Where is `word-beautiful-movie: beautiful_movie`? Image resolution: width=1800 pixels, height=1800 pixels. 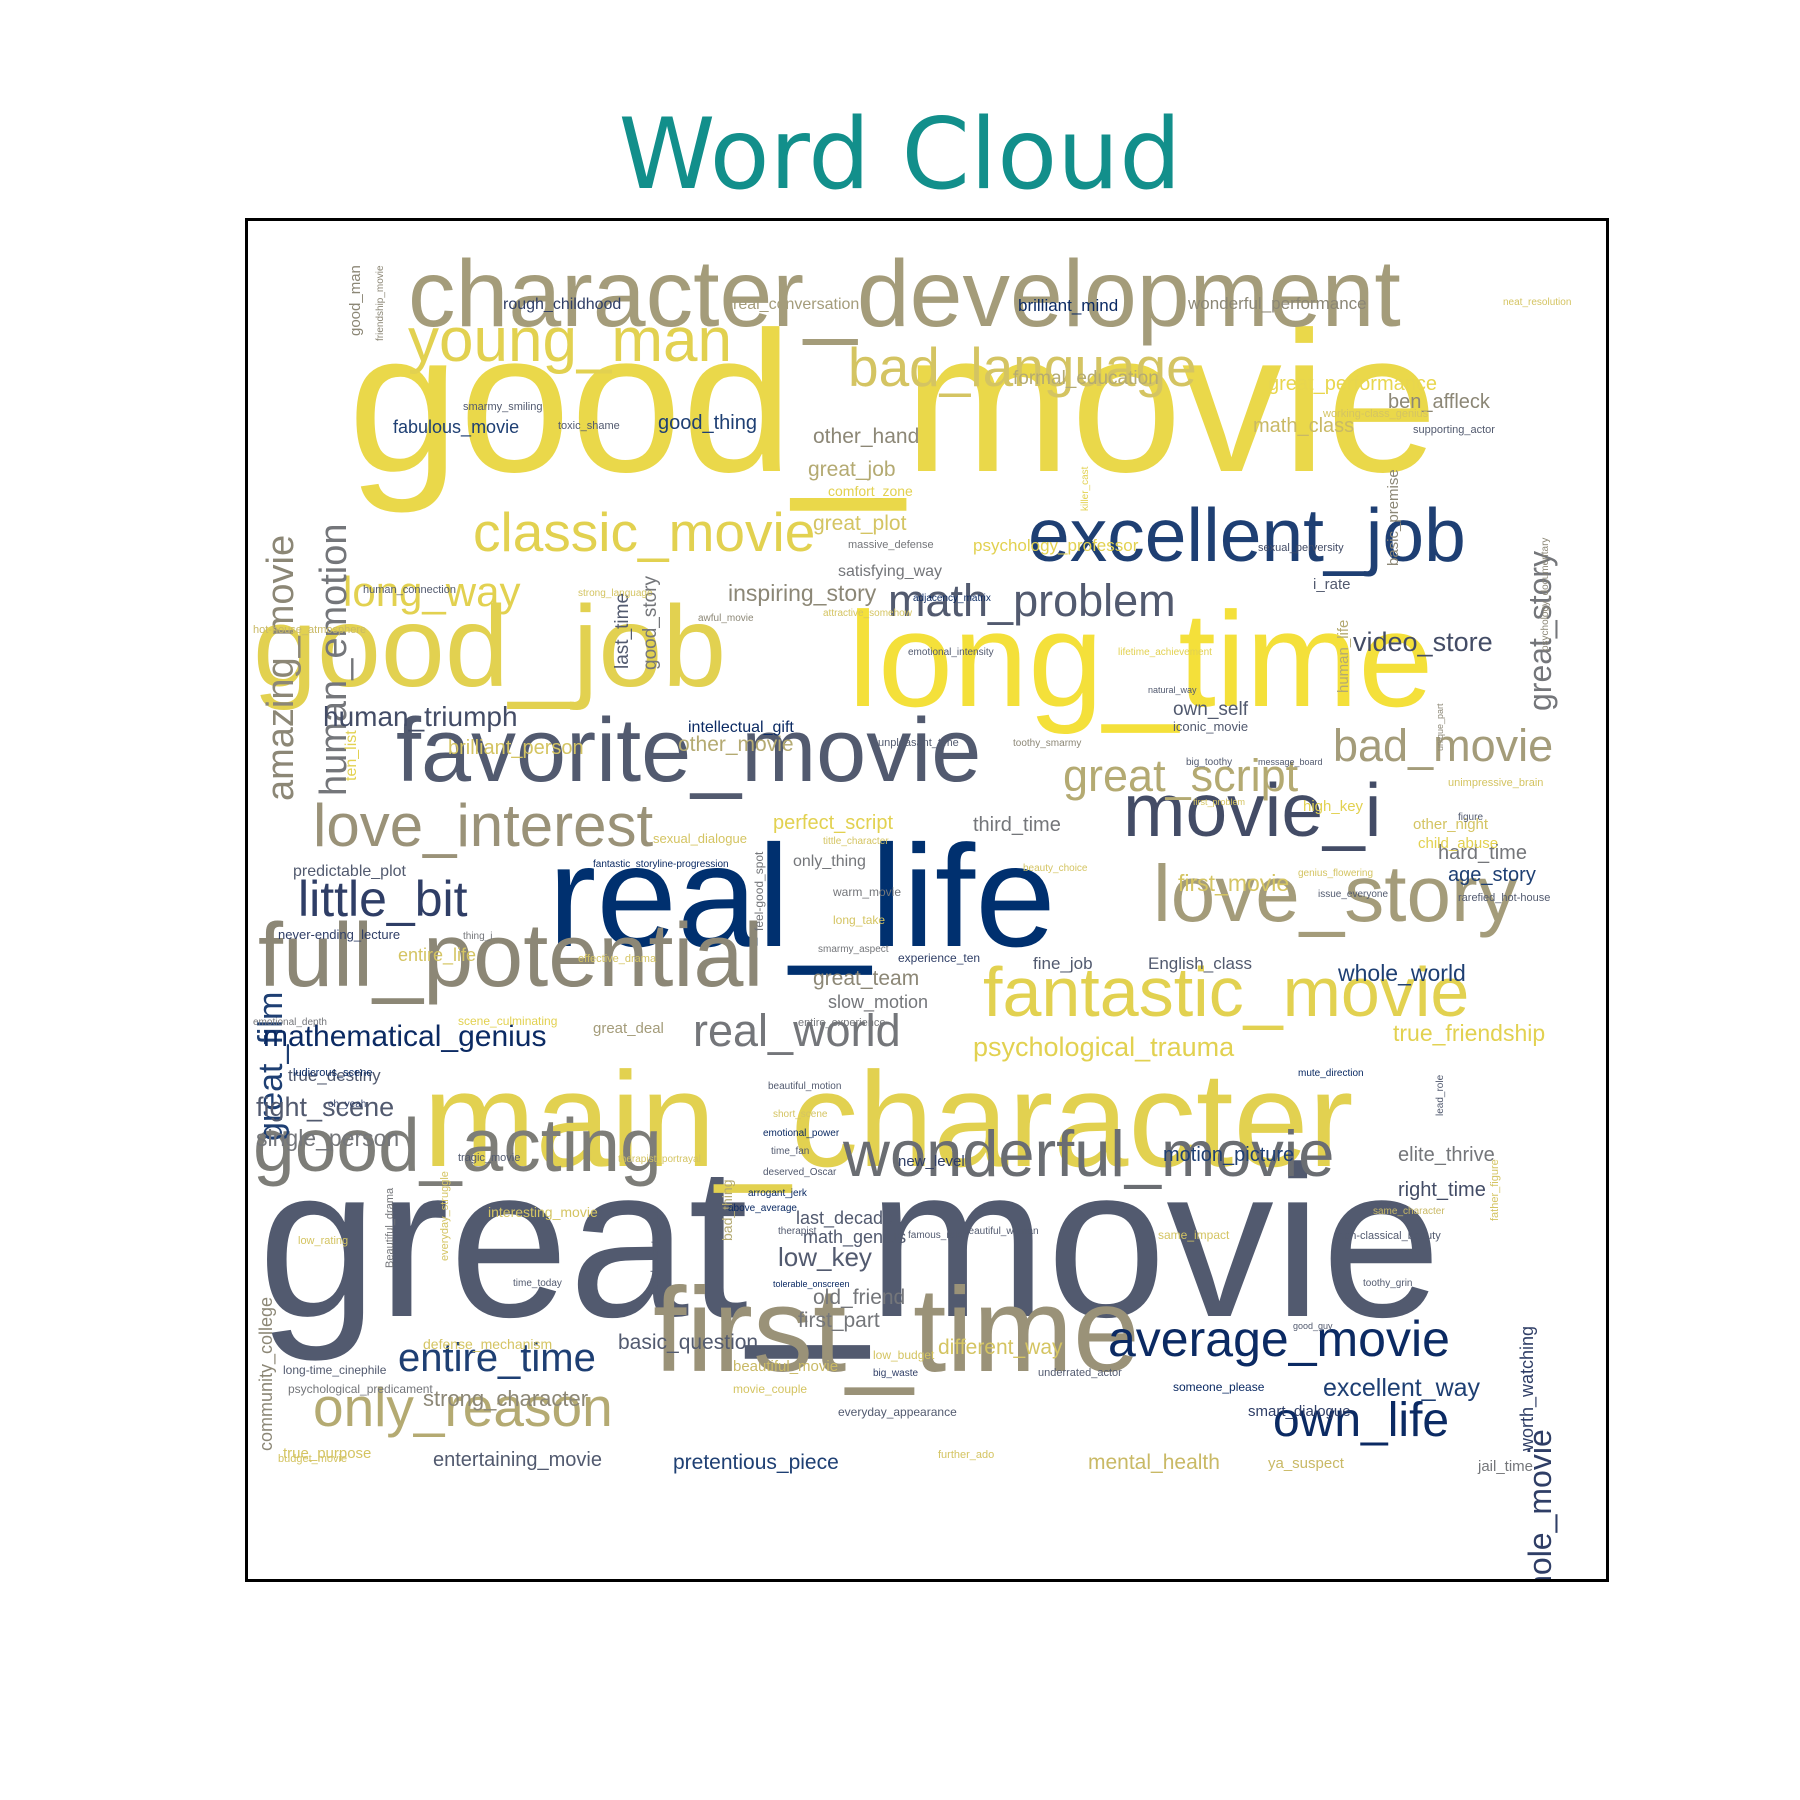
word-beautiful-movie: beautiful_movie is located at coordinates (785, 1366).